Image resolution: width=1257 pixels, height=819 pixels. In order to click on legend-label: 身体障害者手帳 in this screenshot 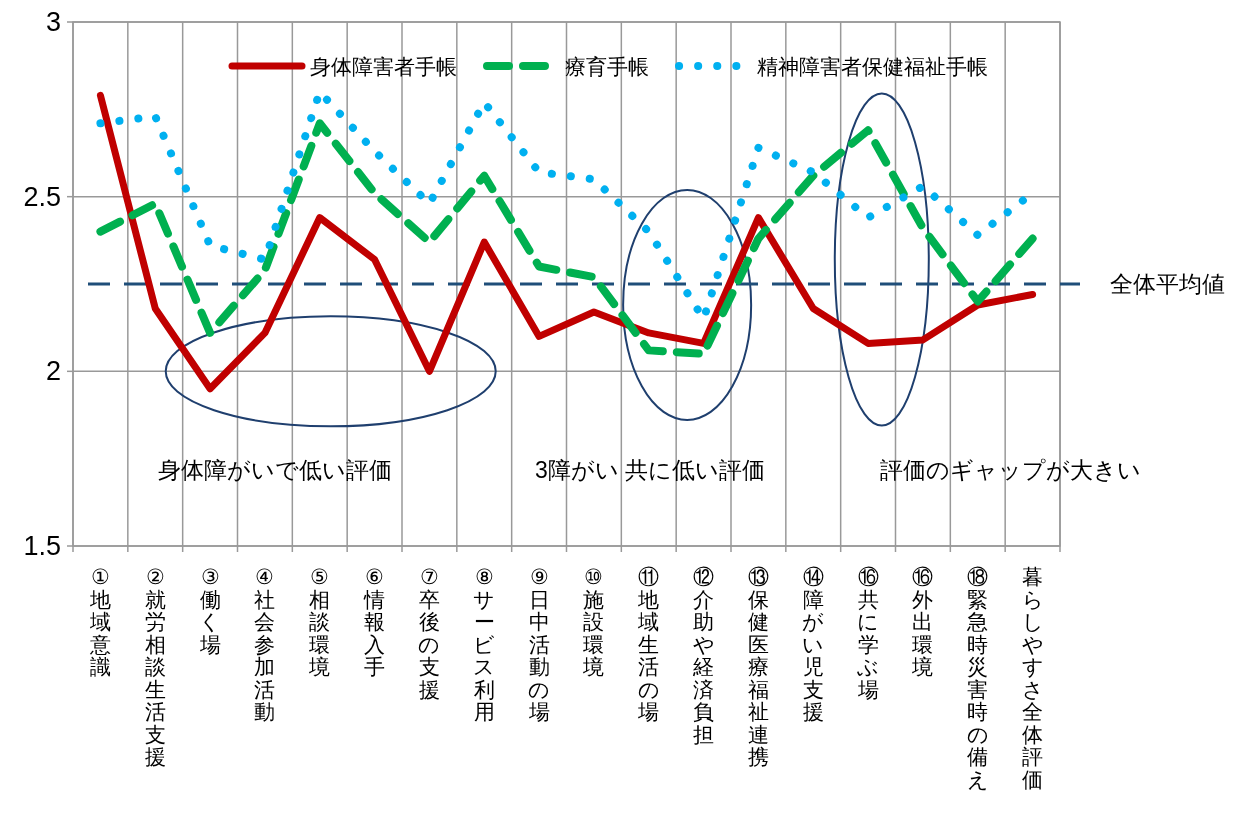, I will do `click(383, 66)`.